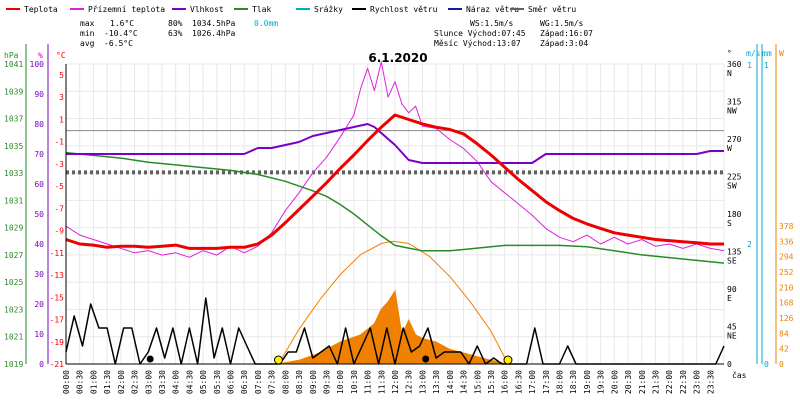 The image size is (800, 400). Describe the element at coordinates (107, 382) in the screenshot. I see `x-tick: 01:30` at that location.